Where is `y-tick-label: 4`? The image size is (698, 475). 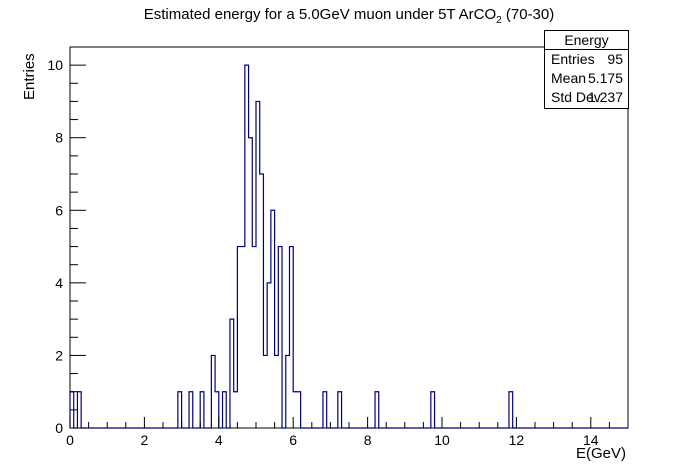 y-tick-label: 4 is located at coordinates (59, 283).